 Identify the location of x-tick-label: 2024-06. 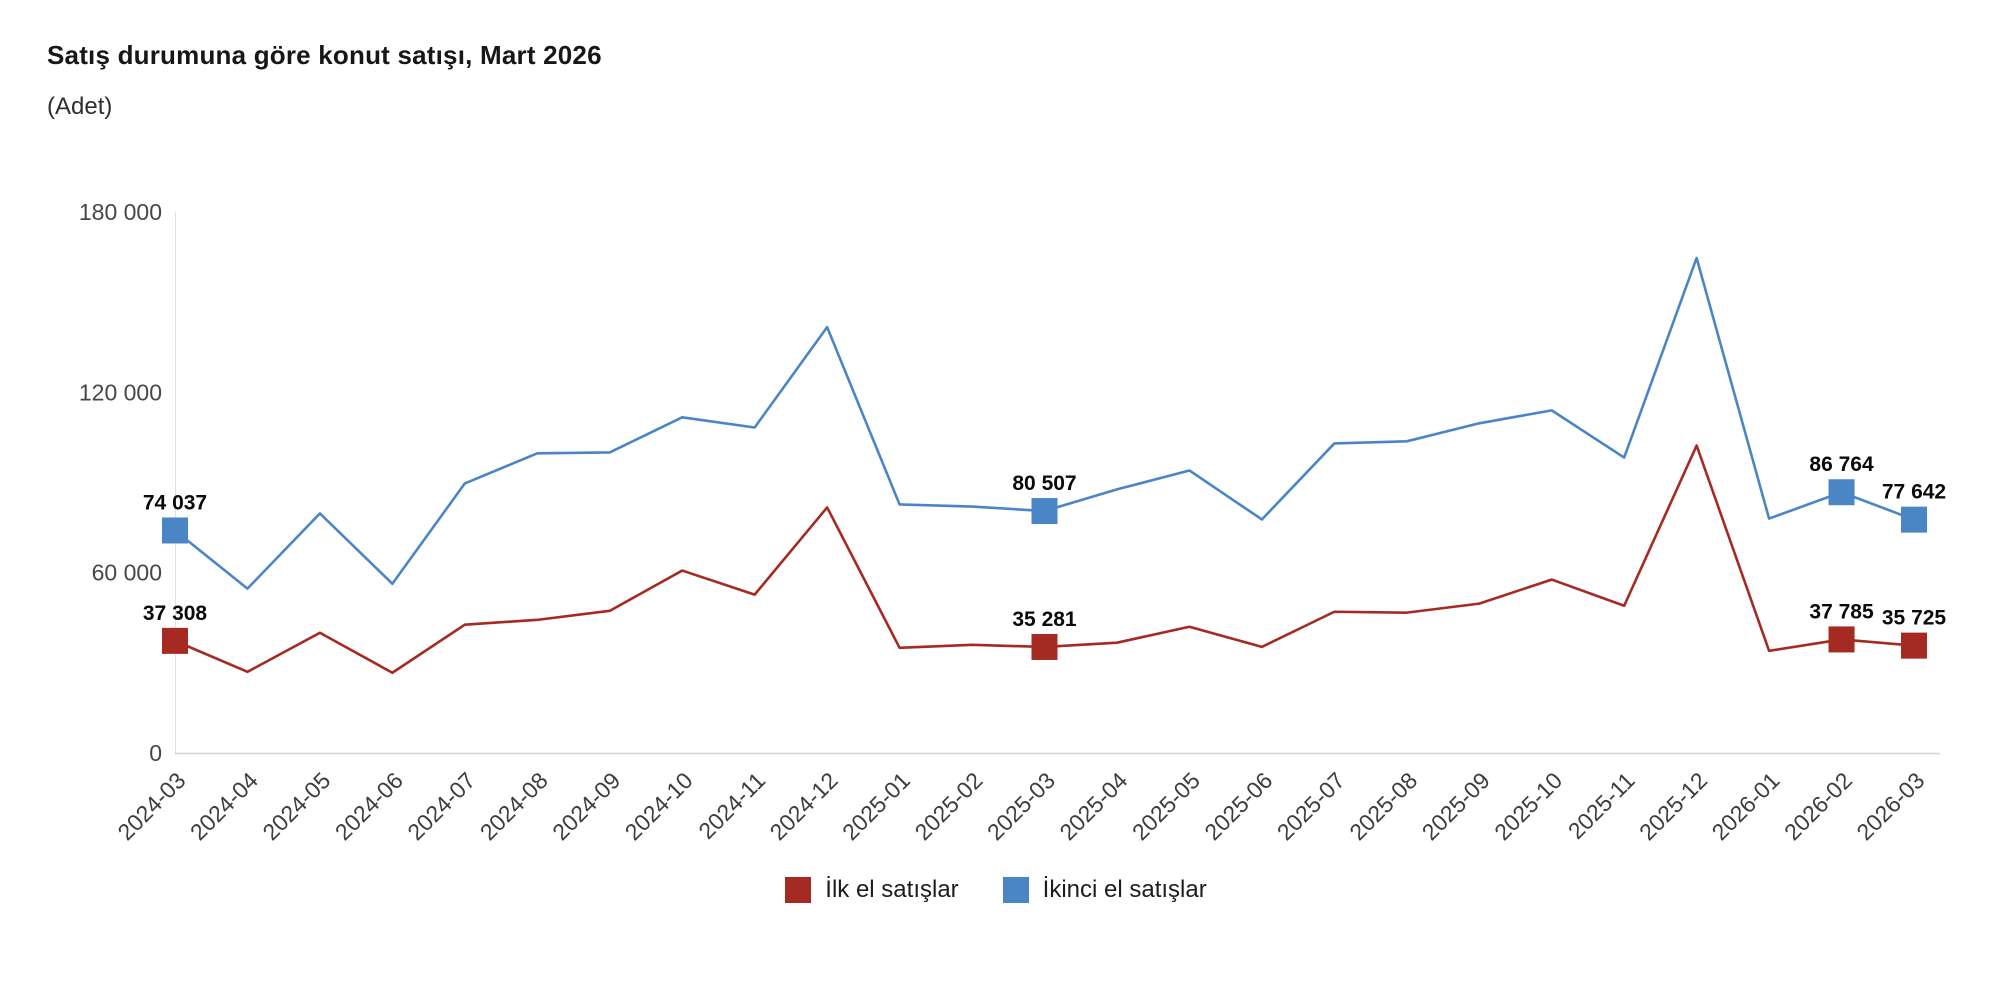
(369, 806).